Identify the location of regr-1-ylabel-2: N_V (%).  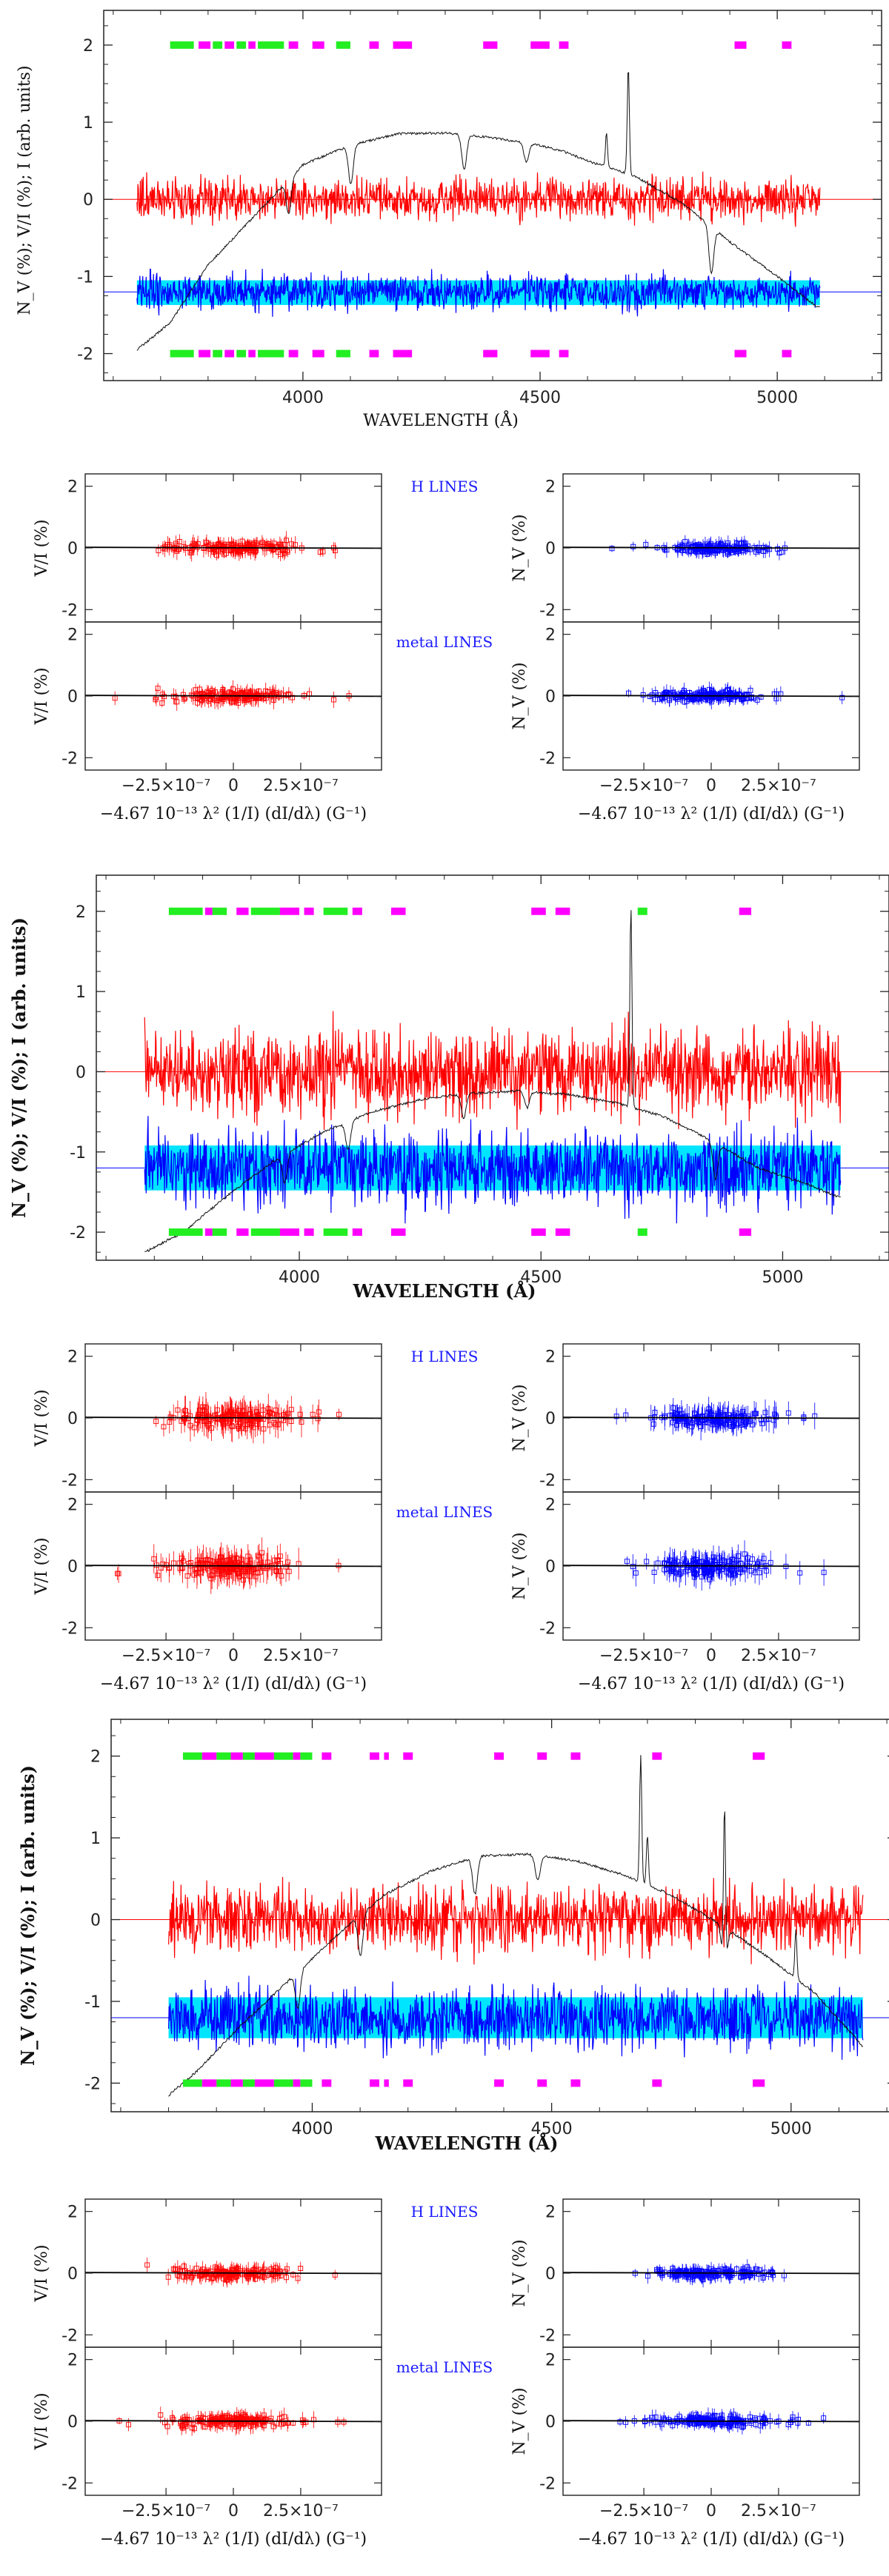
(519, 547).